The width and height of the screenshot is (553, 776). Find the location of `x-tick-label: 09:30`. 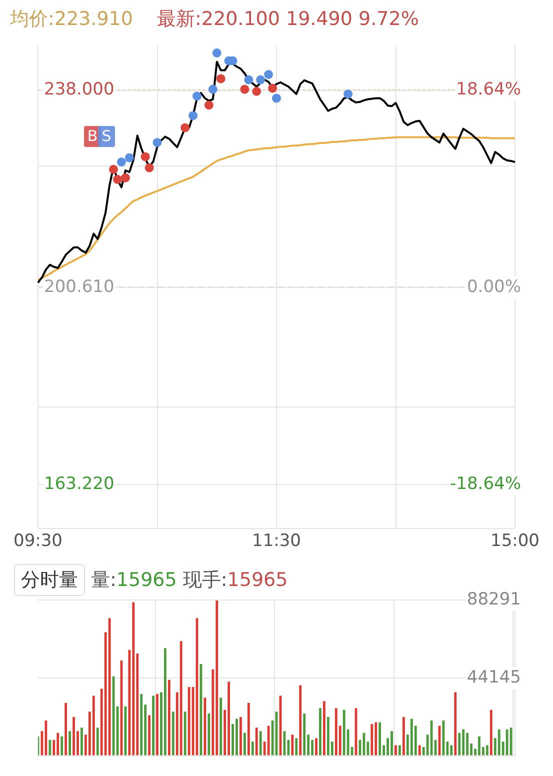

x-tick-label: 09:30 is located at coordinates (38, 541).